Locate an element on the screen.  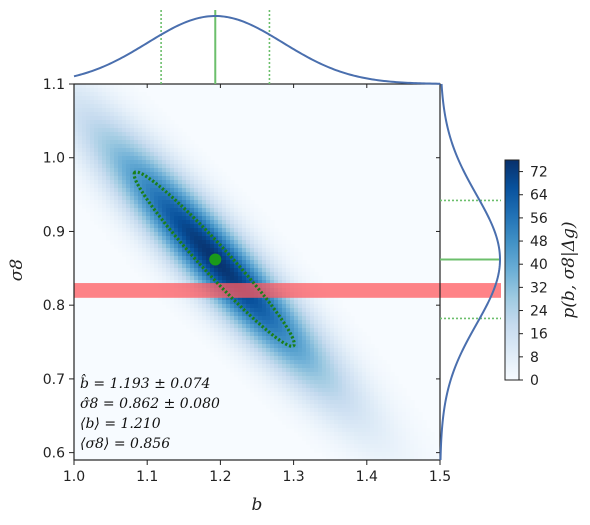
x-tick-label: 1.2 is located at coordinates (220, 477).